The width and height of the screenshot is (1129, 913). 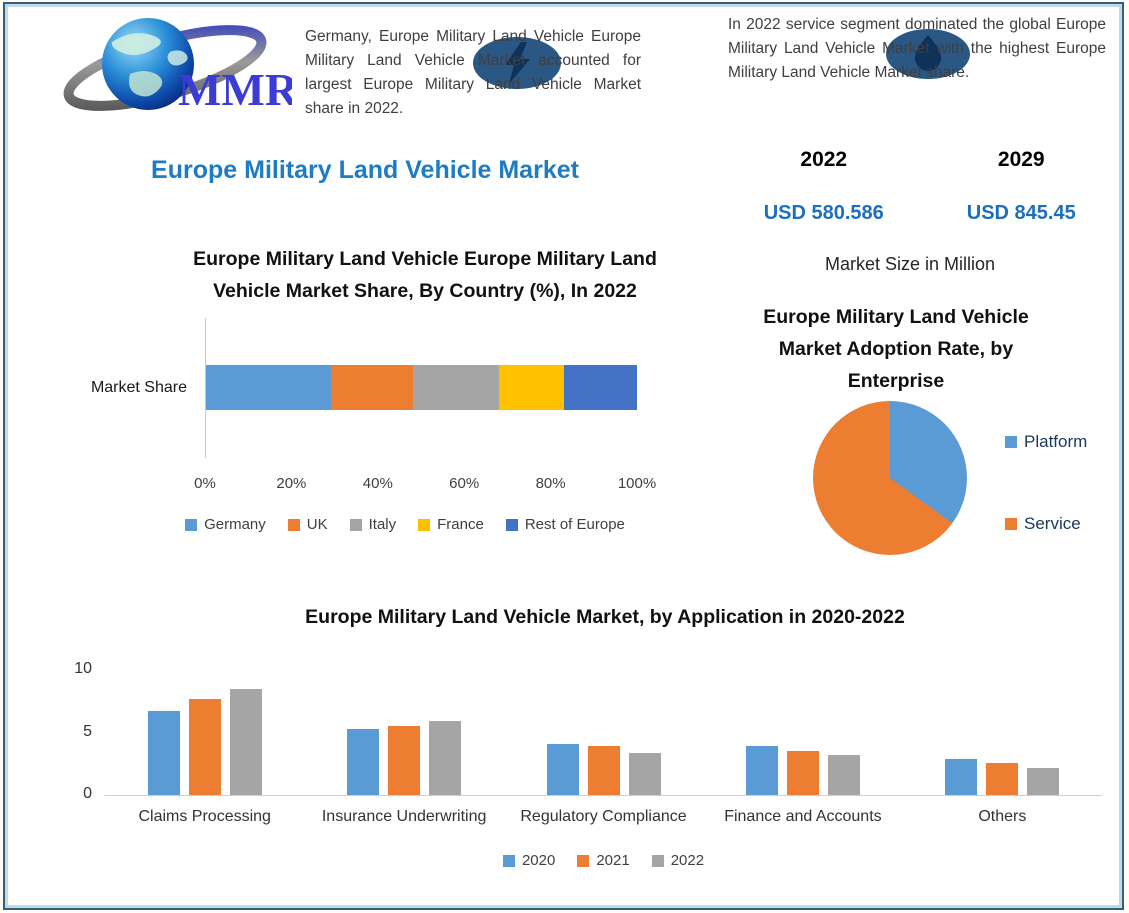 What do you see at coordinates (802, 773) in the screenshot?
I see `bar-2021-finance-and-accounts` at bounding box center [802, 773].